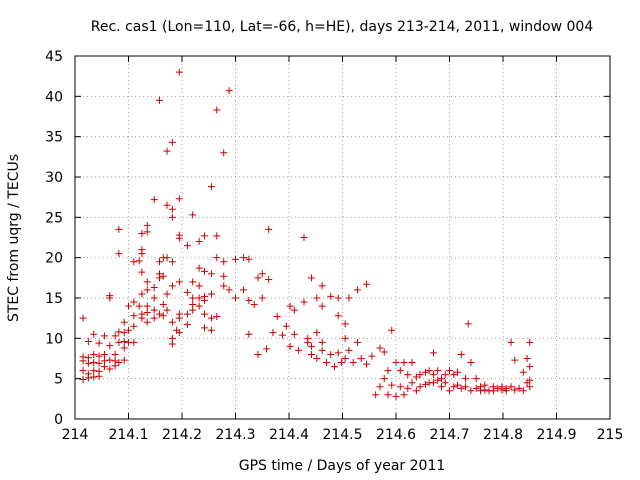  I want to click on y-tick-label: 5, so click(58, 380).